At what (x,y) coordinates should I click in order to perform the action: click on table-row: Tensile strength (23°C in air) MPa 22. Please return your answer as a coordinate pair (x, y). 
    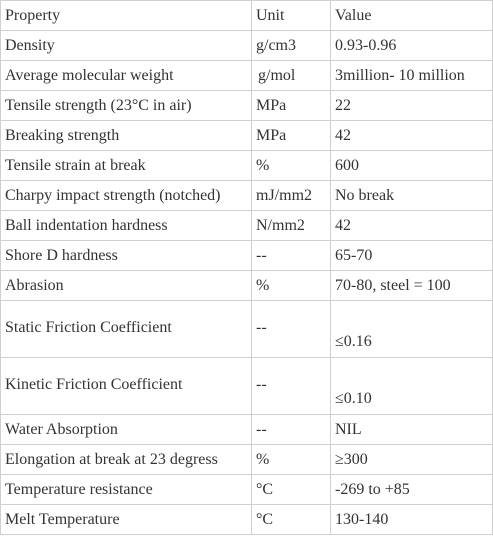
    Looking at the image, I should click on (246, 105).